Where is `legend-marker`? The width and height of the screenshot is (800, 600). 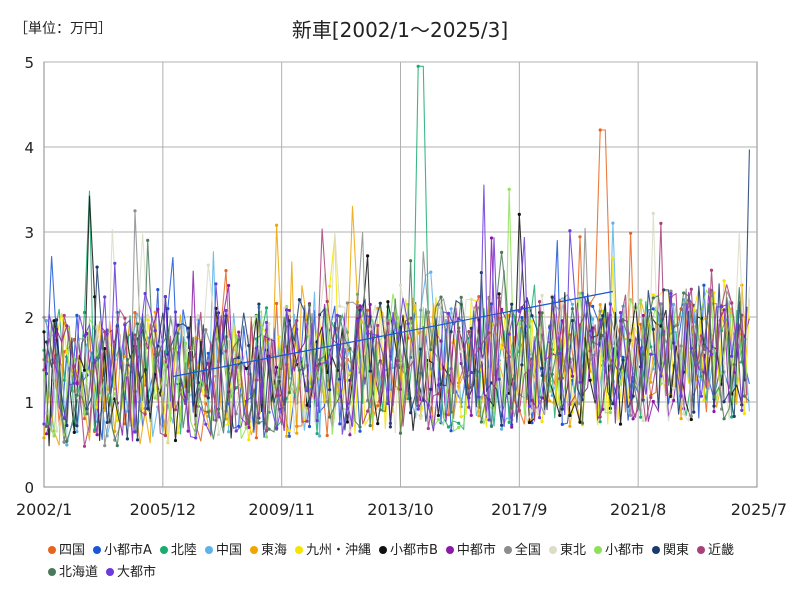
legend-marker is located at coordinates (700, 550).